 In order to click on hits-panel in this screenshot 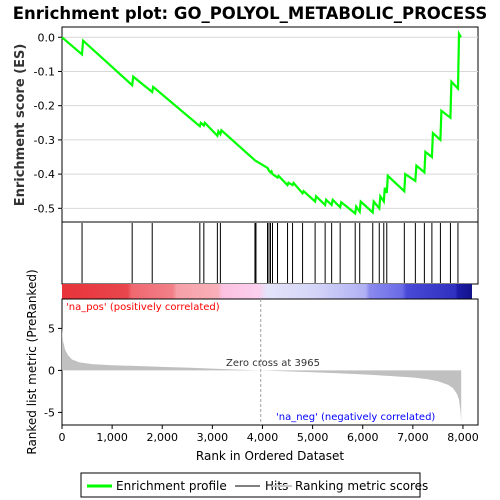, I will do `click(270, 253)`.